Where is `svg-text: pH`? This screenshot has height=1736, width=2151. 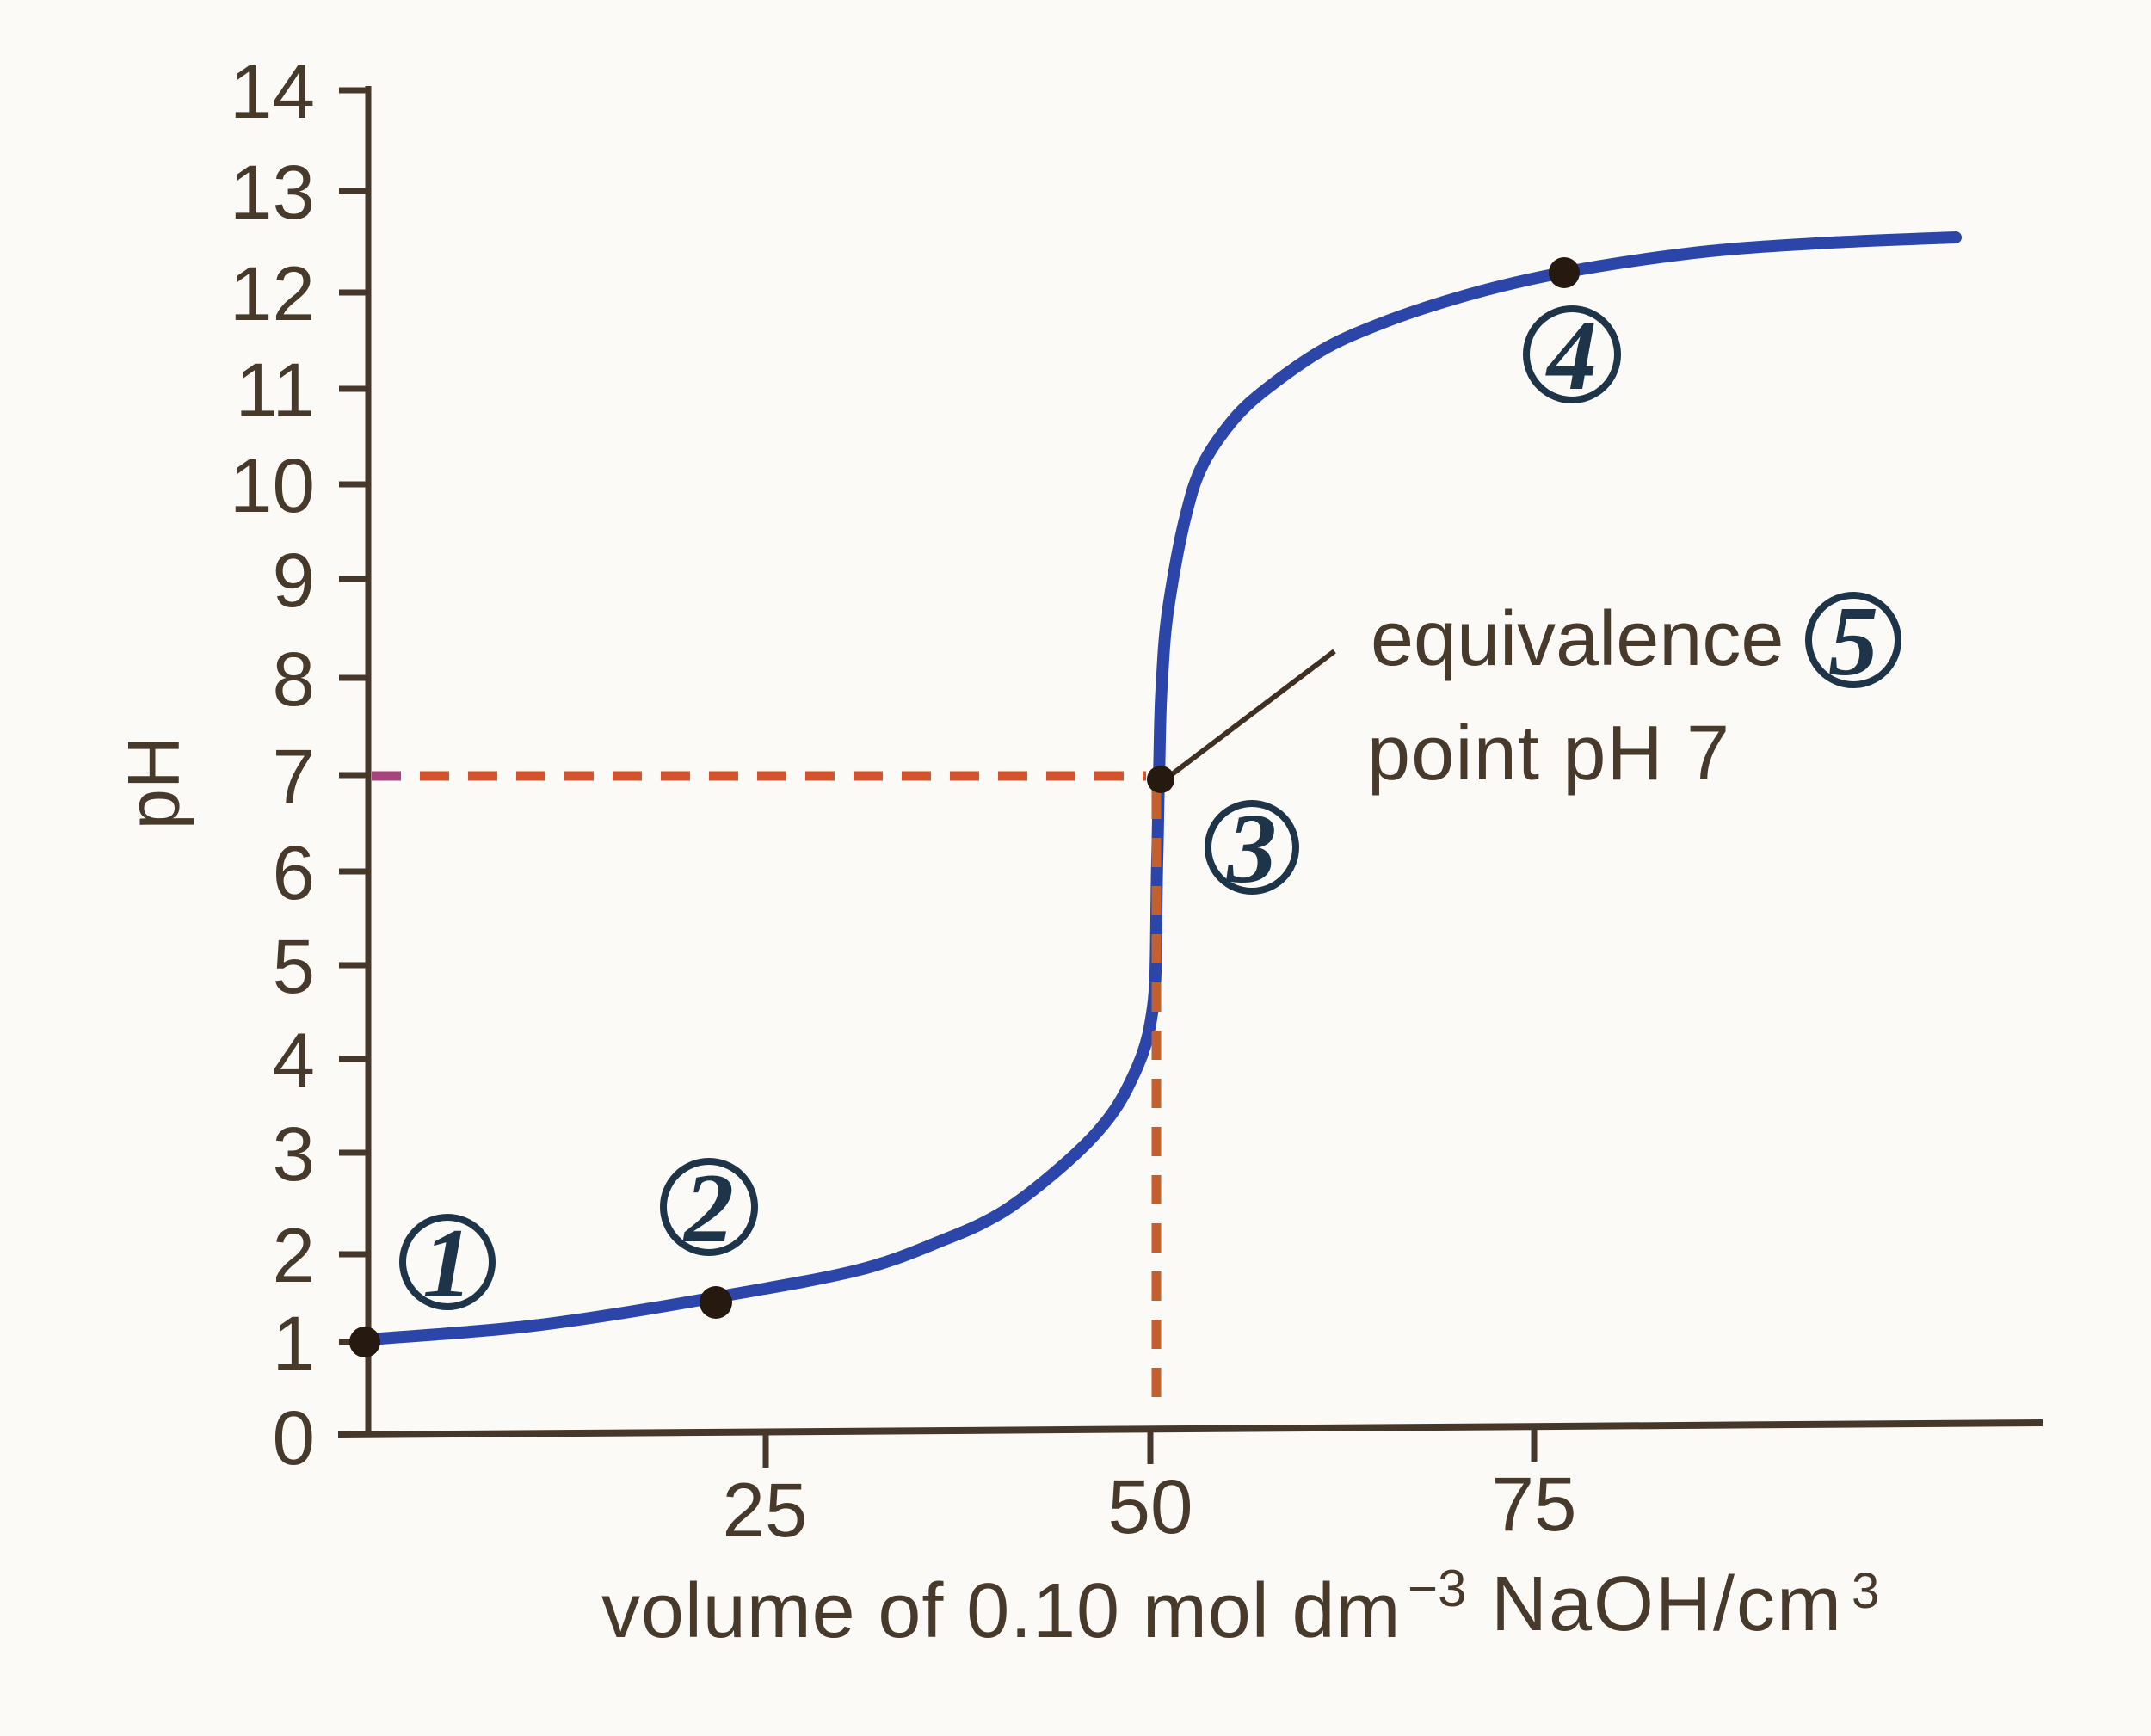 svg-text: pH is located at coordinates (155, 783).